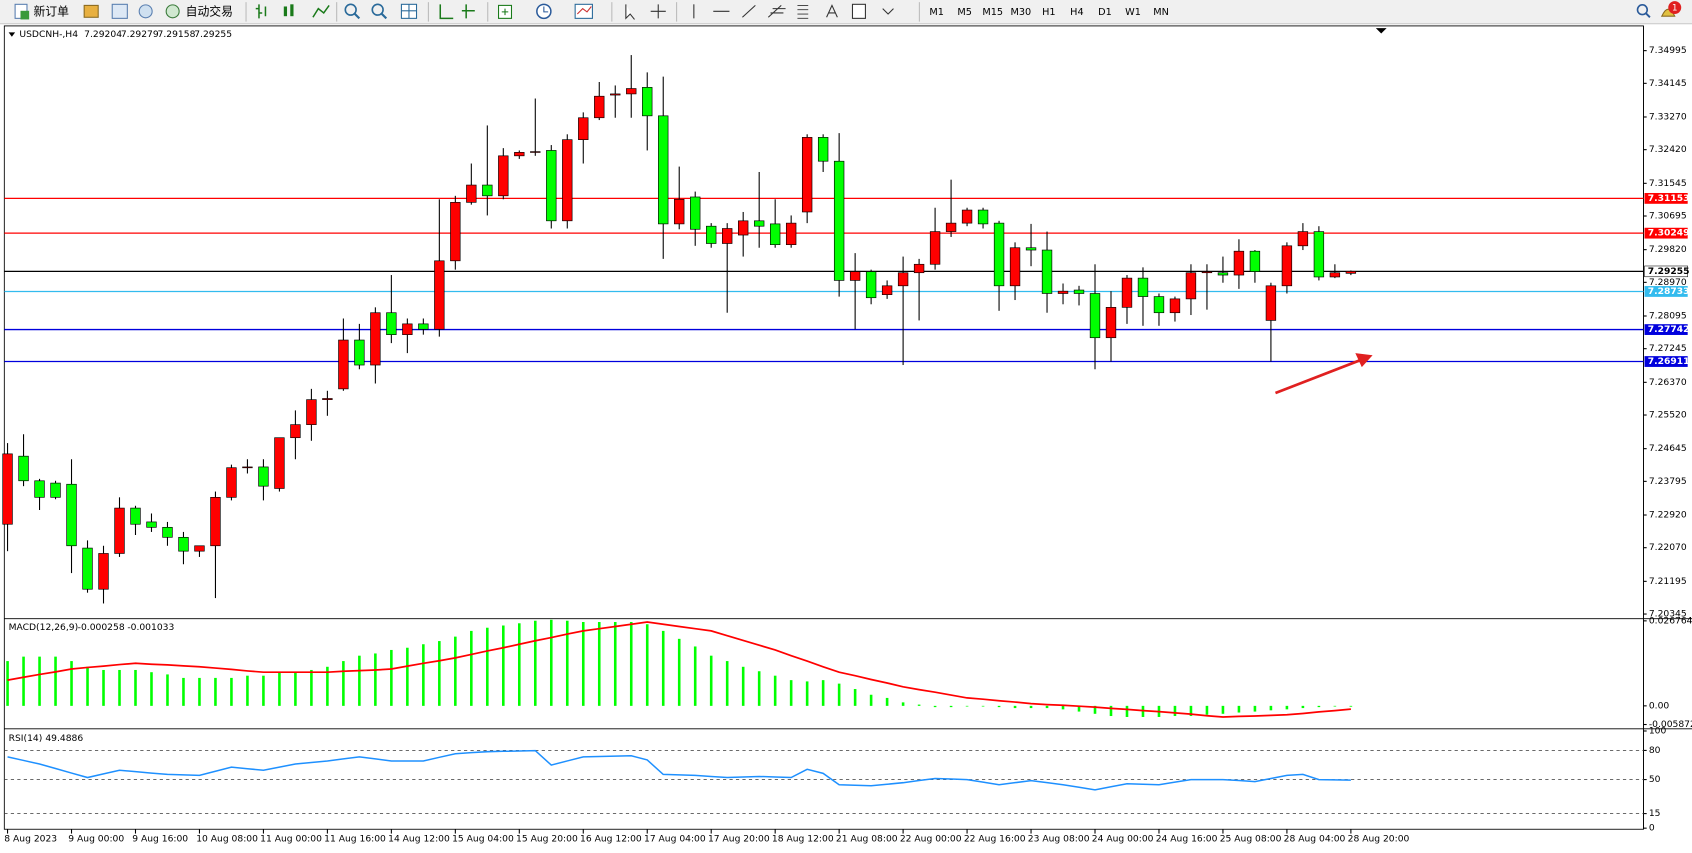 The image size is (1692, 853). Describe the element at coordinates (1668, 547) in the screenshot. I see `y-tick-label: 7.22070` at that location.